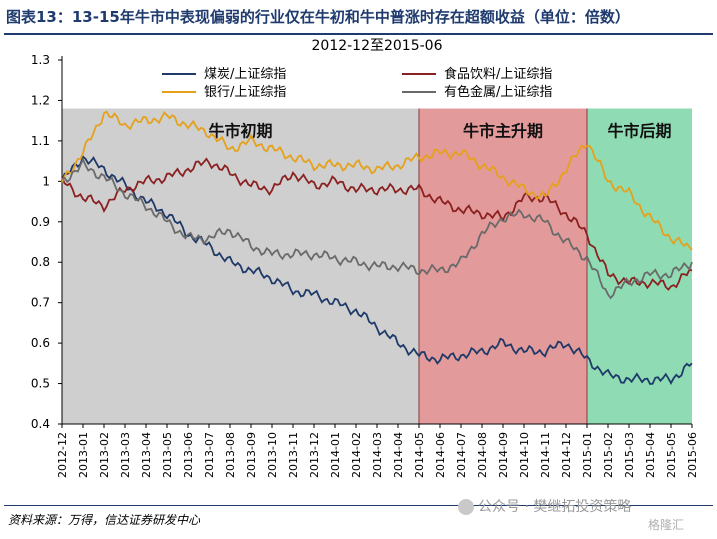 Image resolution: width=717 pixels, height=539 pixels. What do you see at coordinates (40, 384) in the screenshot?
I see `y-tick-label: 0.5` at bounding box center [40, 384].